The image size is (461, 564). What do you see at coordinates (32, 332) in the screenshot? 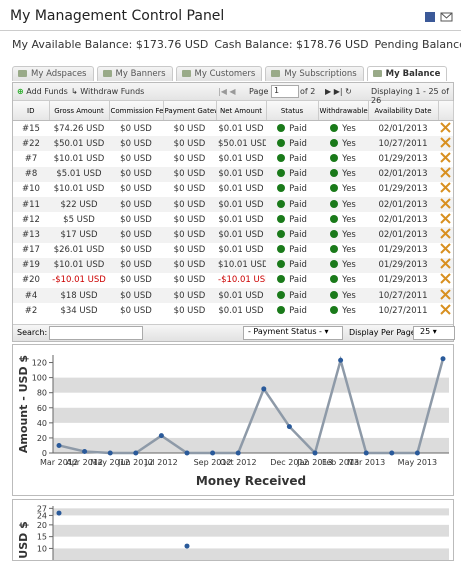
I see `search-label: Search:` at bounding box center [32, 332].